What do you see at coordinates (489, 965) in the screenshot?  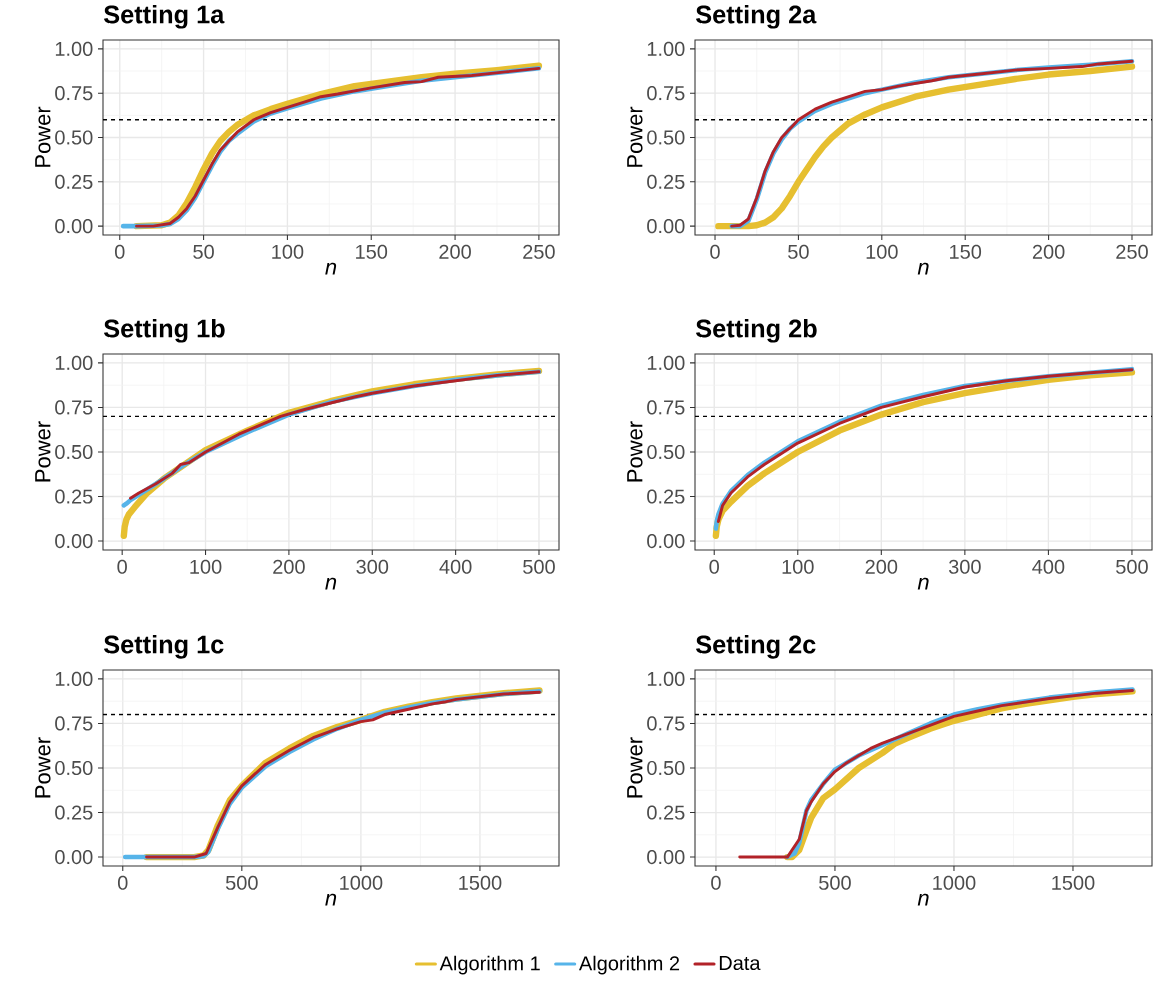 I see `legend-label: Algorithm 1` at bounding box center [489, 965].